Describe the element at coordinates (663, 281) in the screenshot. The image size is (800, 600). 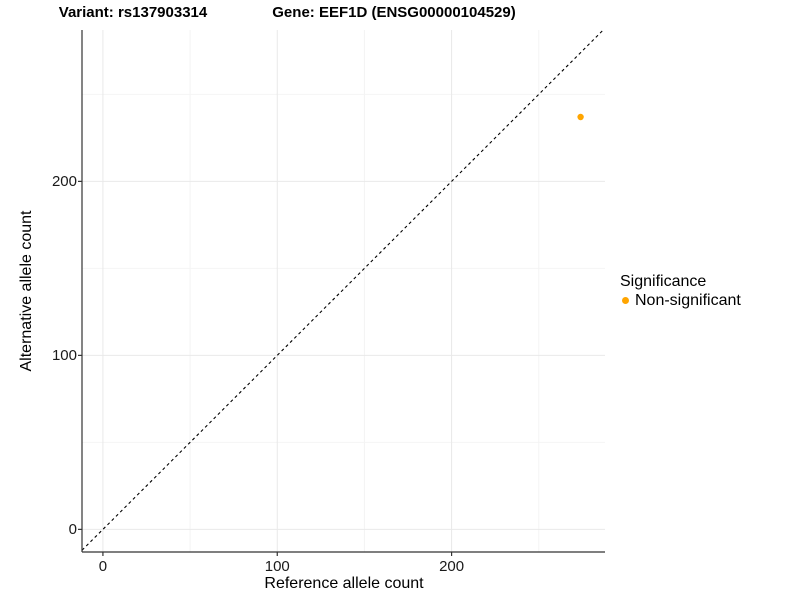
I see `legend-title: Significance` at that location.